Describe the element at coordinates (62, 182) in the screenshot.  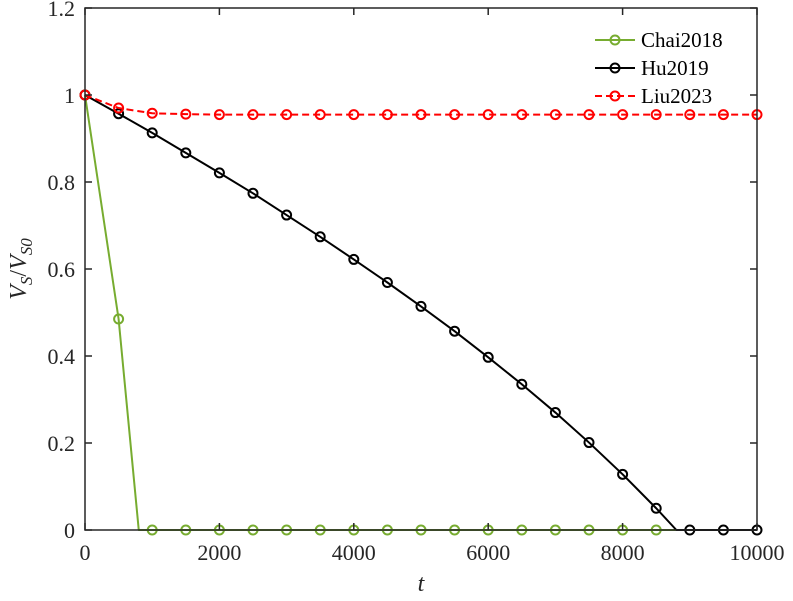
I see `y-tick-label-4: 0.8` at that location.